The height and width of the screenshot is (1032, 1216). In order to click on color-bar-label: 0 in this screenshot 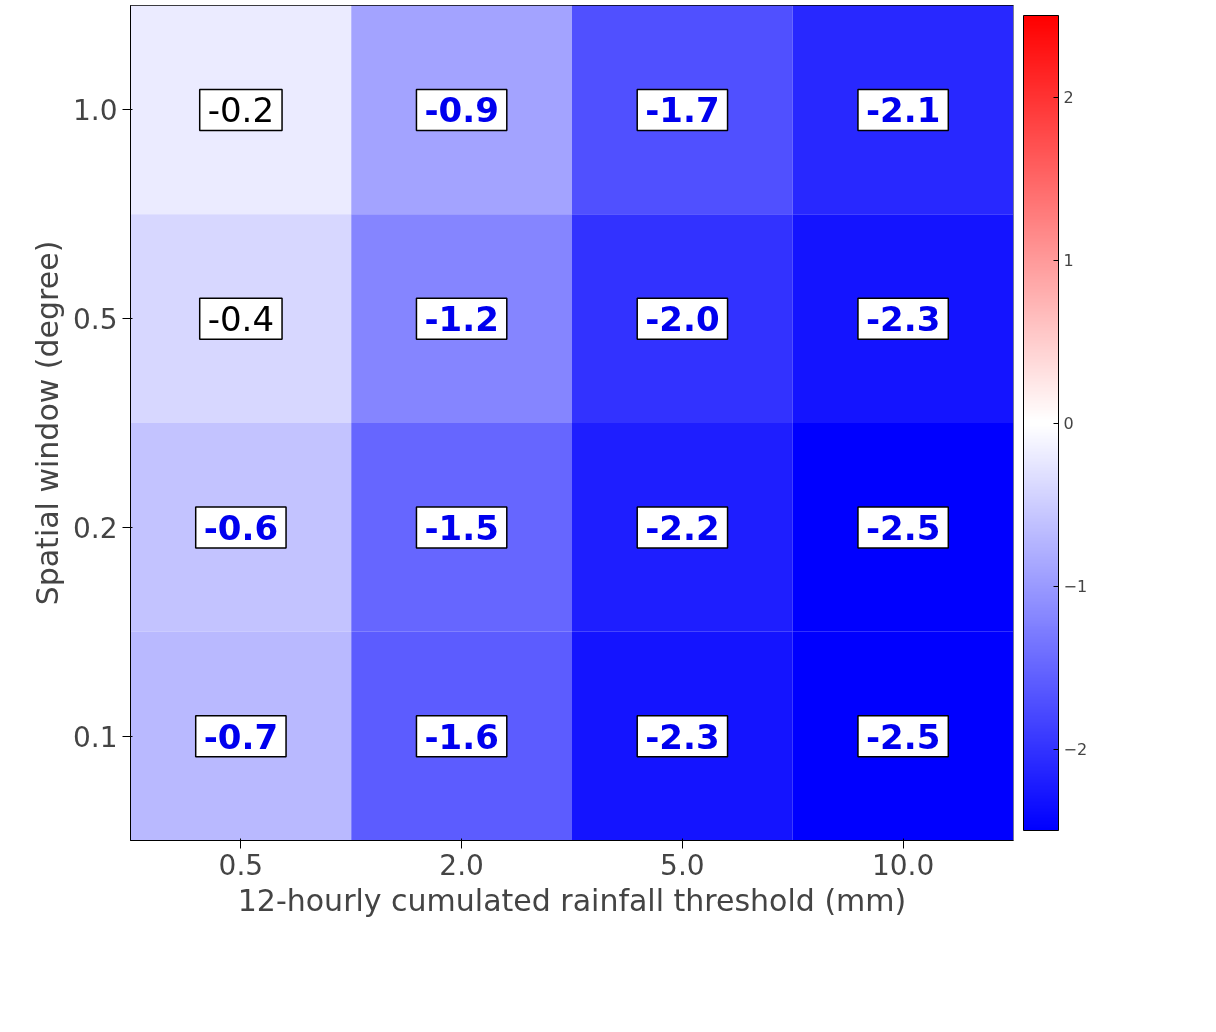, I will do `click(1068, 423)`.